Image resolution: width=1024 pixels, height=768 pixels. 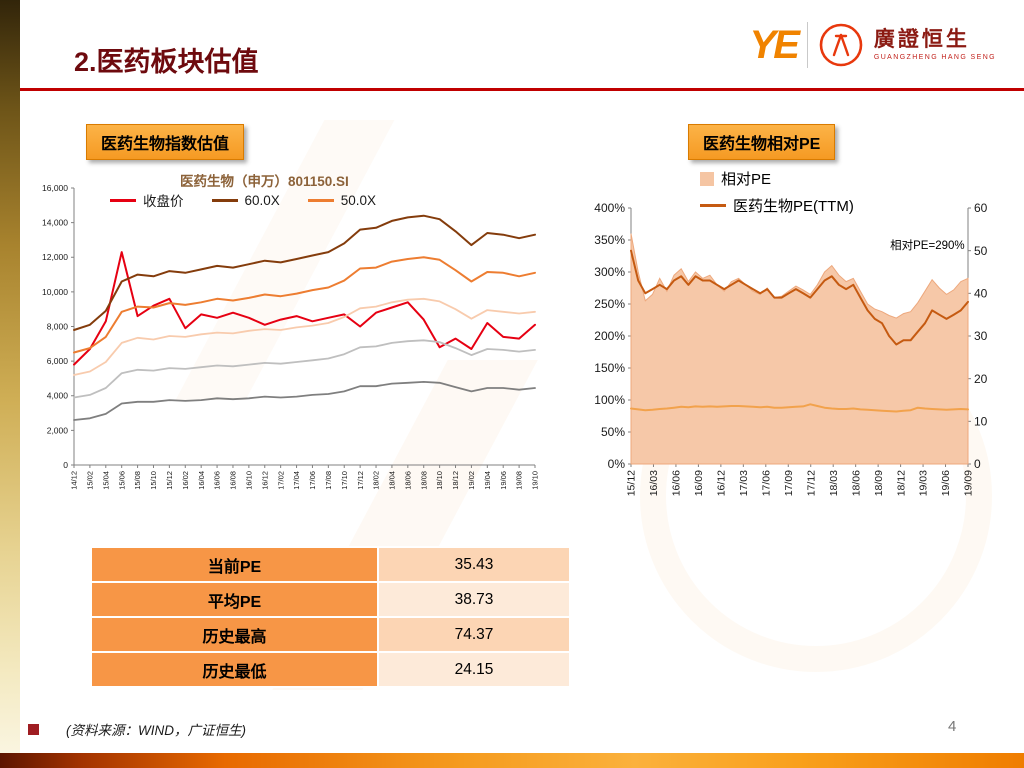 I want to click on legend-item: 50.0X, so click(x=342, y=200).